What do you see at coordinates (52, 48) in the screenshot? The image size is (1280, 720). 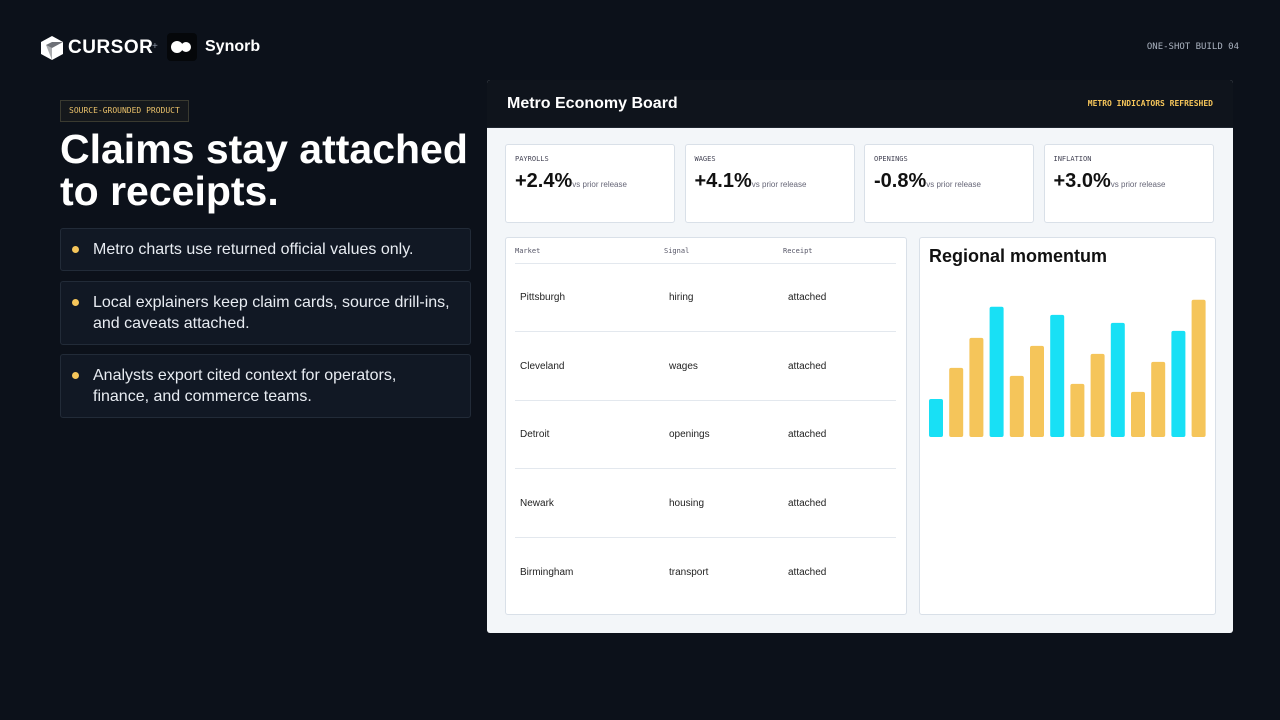 I see `cursor-logo` at bounding box center [52, 48].